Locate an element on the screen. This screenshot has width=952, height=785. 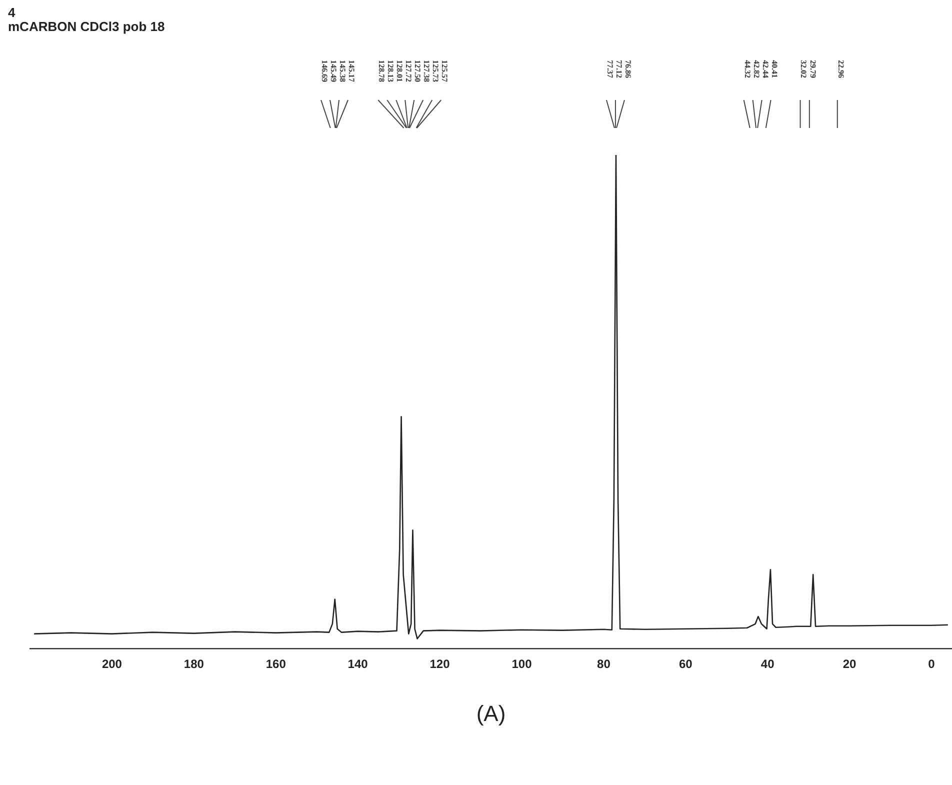
x-tick-label: 100 is located at coordinates (522, 664).